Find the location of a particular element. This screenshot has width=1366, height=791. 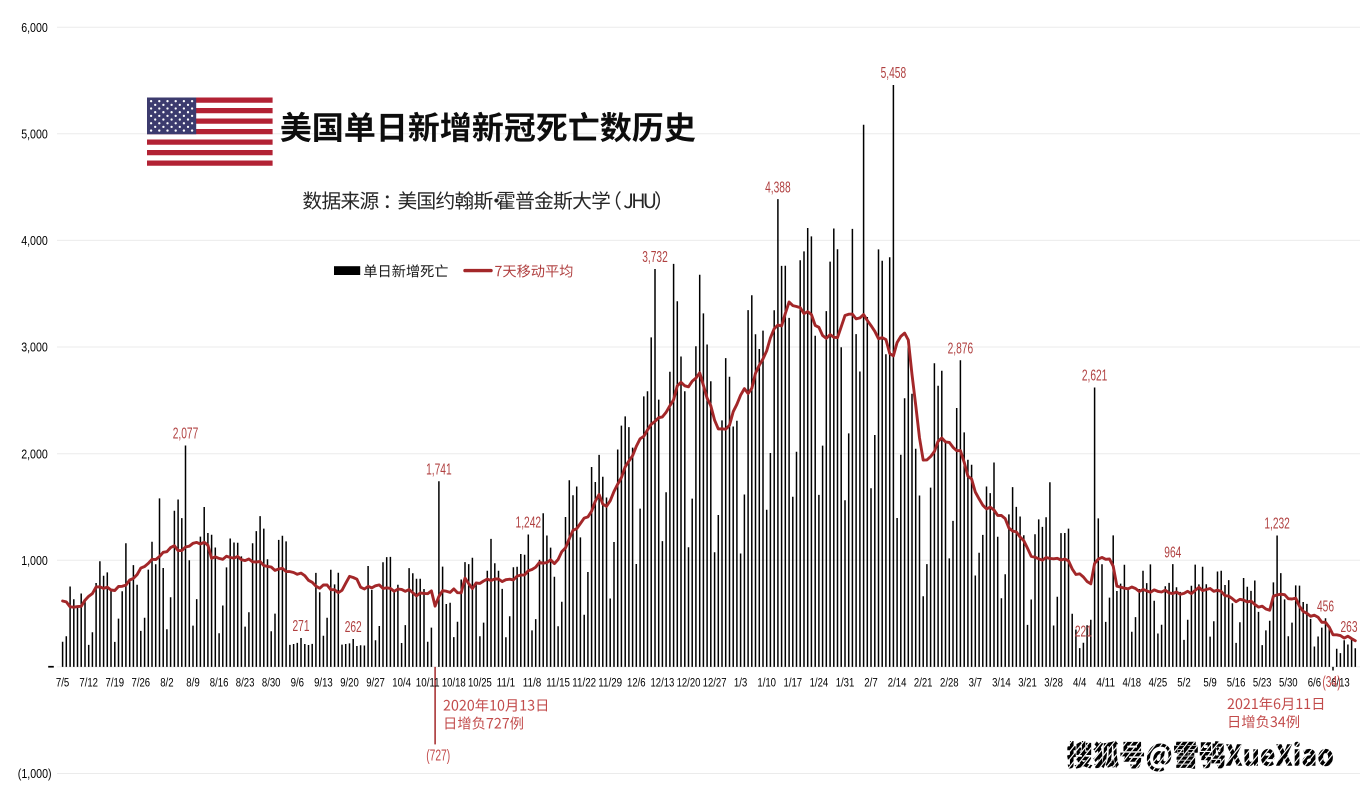

svg-text: 2,077 is located at coordinates (186, 434).